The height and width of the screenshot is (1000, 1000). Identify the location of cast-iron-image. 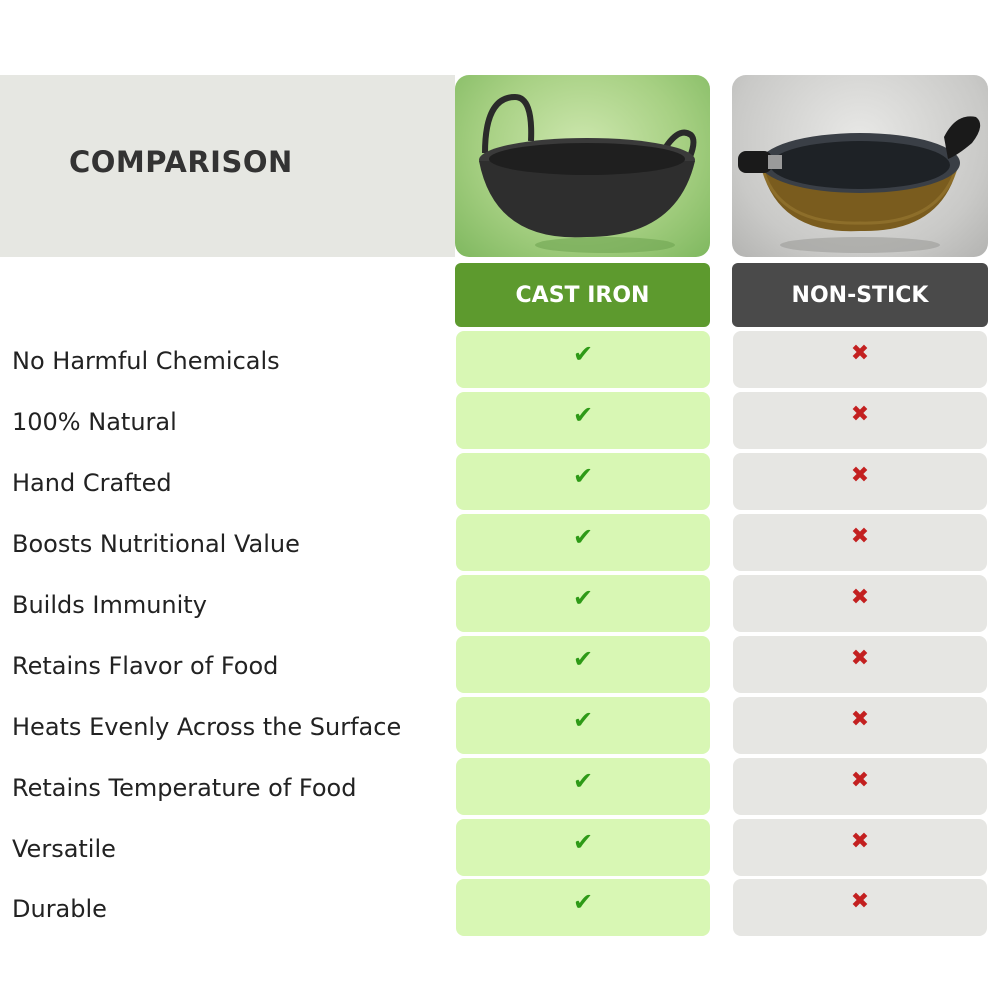
(582, 166).